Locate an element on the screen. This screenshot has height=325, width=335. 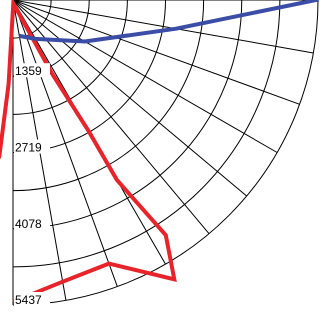
angular-grid-spoke is located at coordinates (163, 27).